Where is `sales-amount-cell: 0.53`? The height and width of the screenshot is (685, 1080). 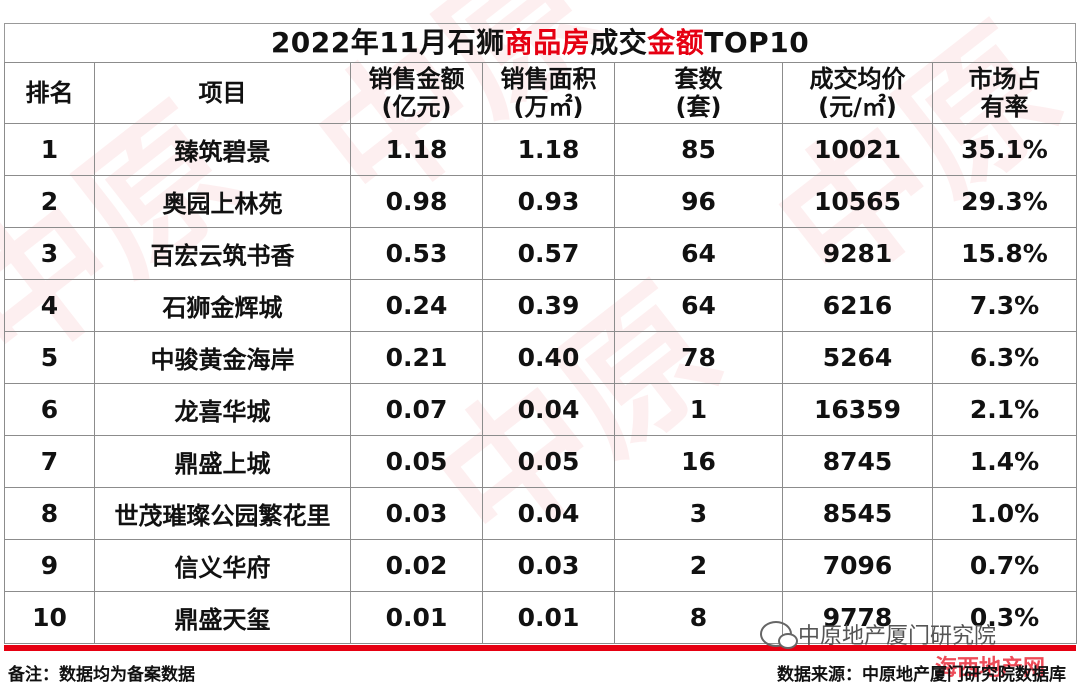
sales-amount-cell: 0.53 is located at coordinates (416, 253).